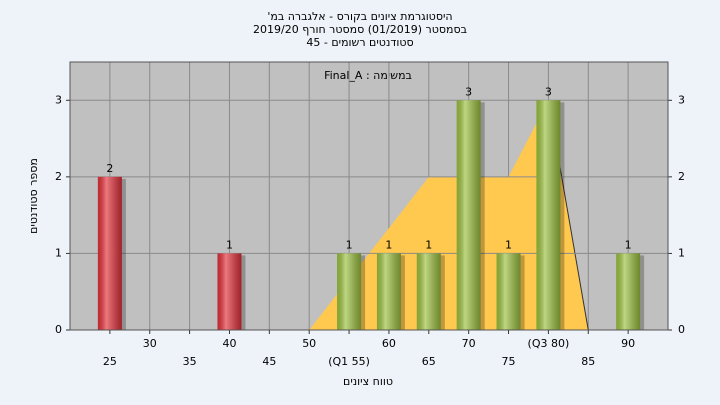  Describe the element at coordinates (681, 252) in the screenshot. I see `y2-tick-label: 1` at that location.